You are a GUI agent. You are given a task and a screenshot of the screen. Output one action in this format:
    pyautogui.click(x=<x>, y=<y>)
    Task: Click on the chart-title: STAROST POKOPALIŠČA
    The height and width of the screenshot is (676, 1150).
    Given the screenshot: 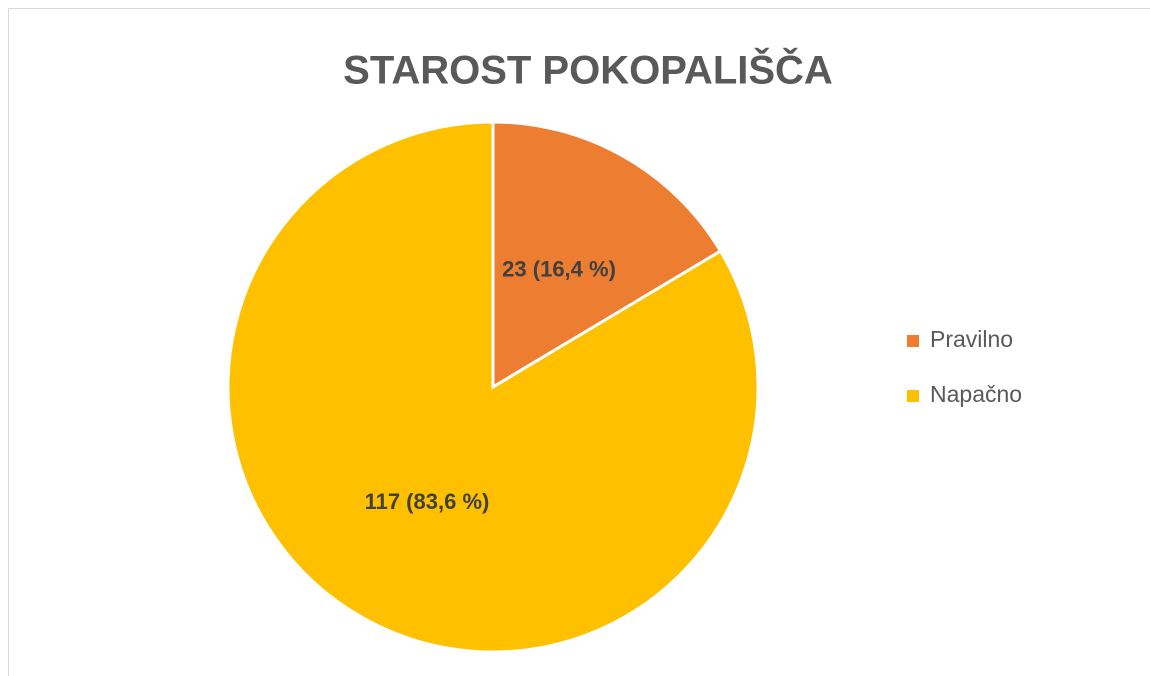 What is the action you would take?
    pyautogui.click(x=588, y=70)
    